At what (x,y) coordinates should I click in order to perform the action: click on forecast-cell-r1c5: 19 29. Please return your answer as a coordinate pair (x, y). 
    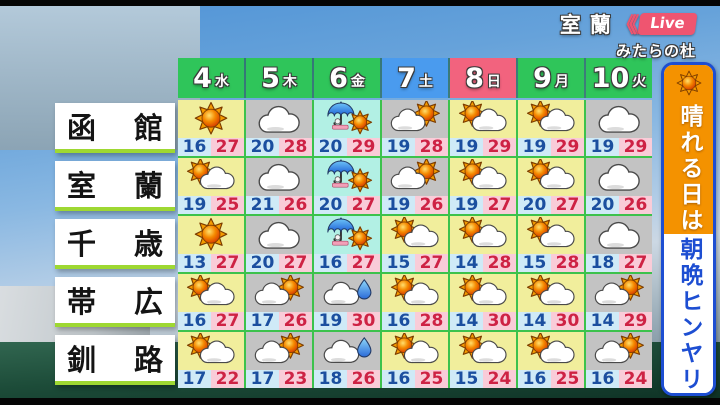
    Looking at the image, I should click on (483, 128).